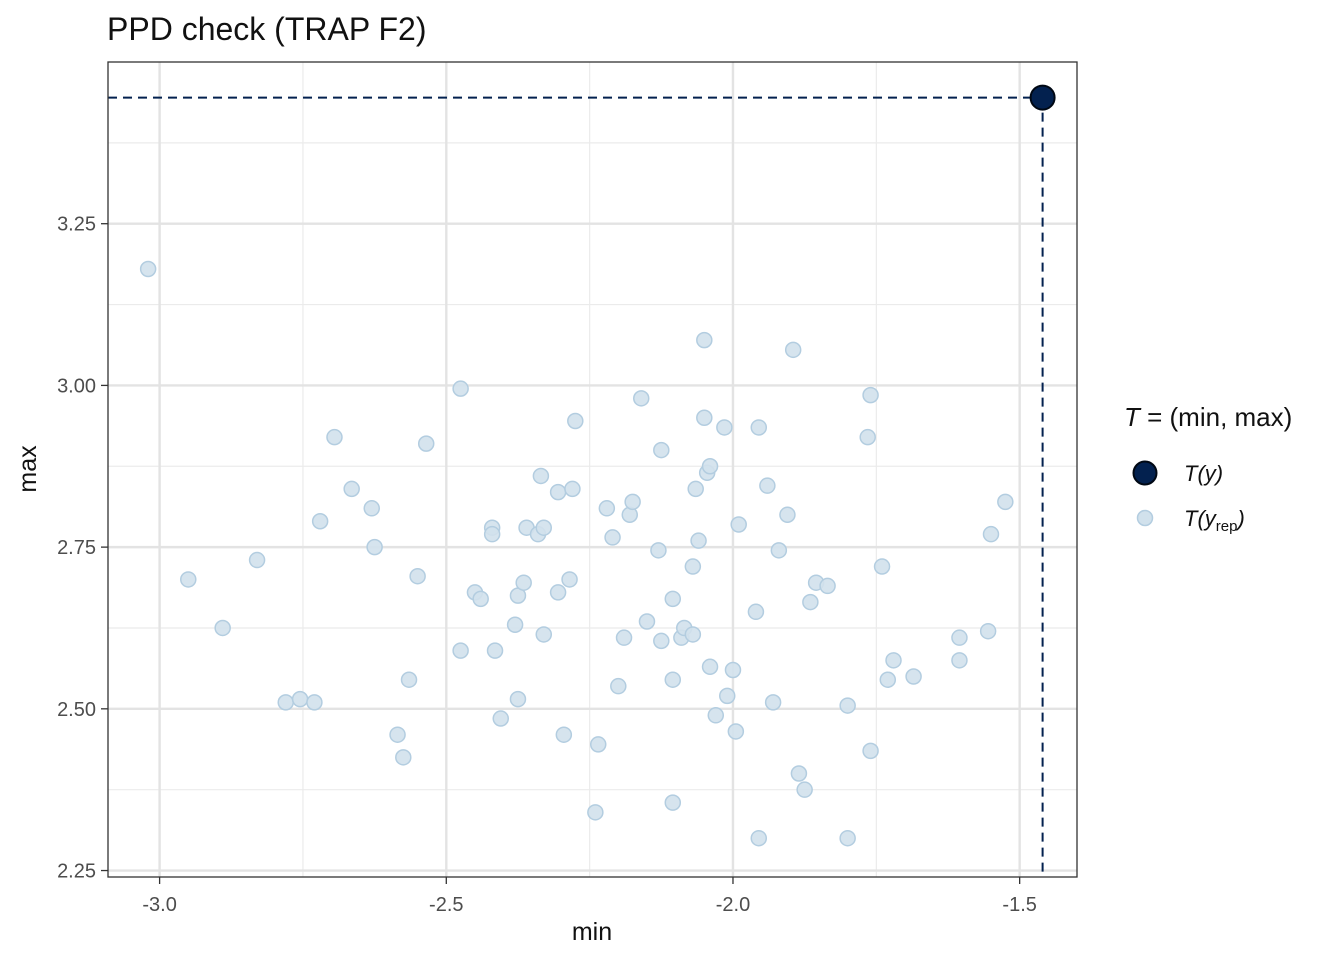  Describe the element at coordinates (1208, 468) in the screenshot. I see `legend: T = (min, max) T(y) T(yrep)` at that location.